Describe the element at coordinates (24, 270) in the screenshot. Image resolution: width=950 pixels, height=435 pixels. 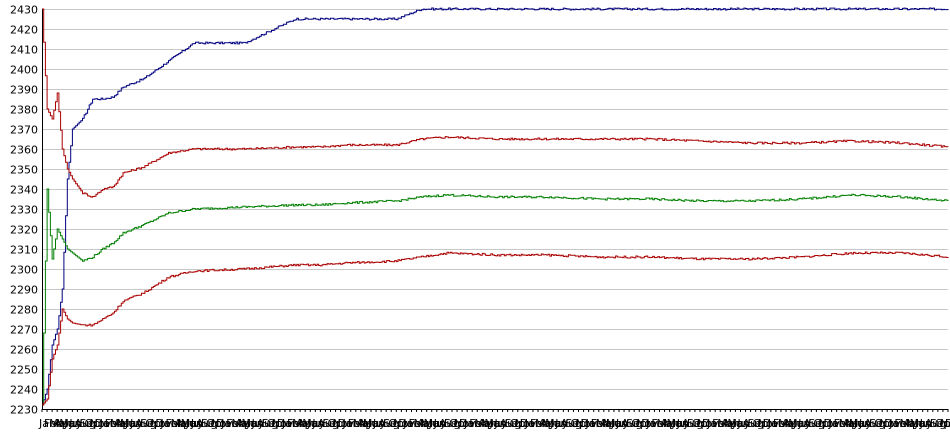
I see `y-tick-label: 2300` at that location.